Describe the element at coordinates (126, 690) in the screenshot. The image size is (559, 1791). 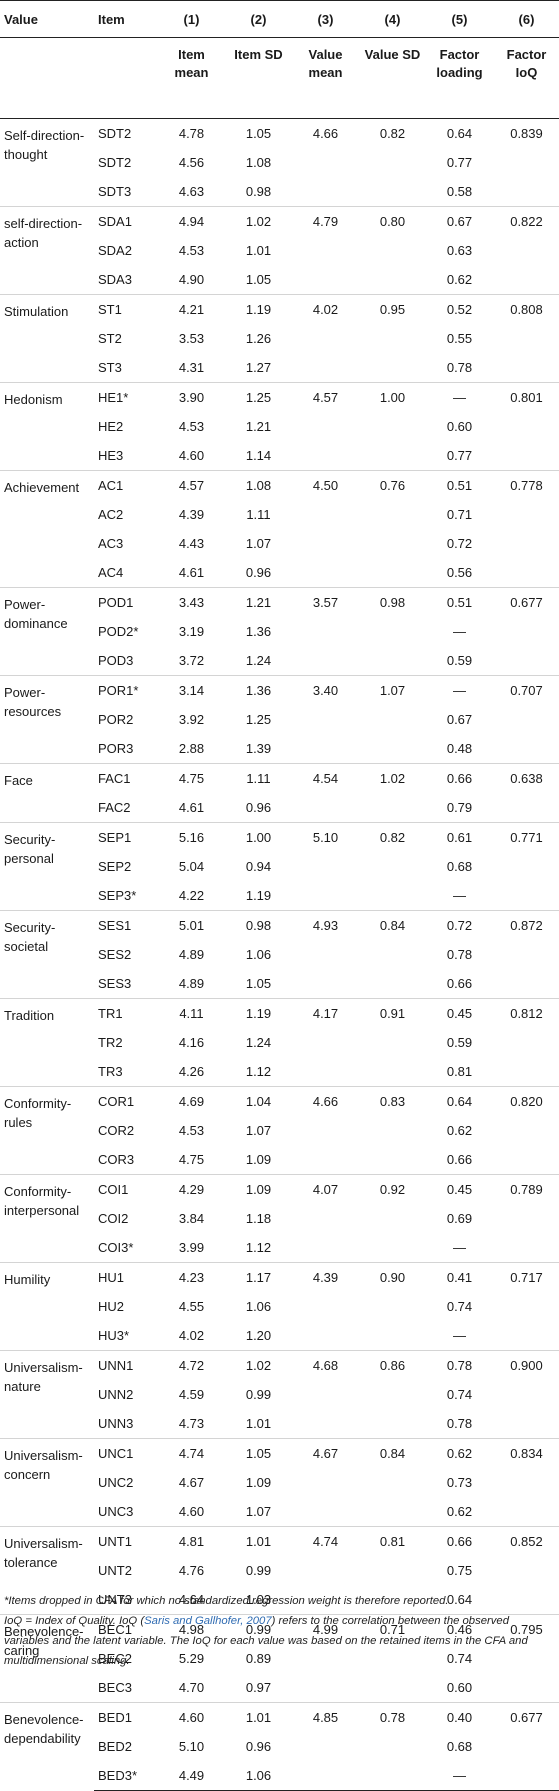
I see `item-code: POR1*` at that location.